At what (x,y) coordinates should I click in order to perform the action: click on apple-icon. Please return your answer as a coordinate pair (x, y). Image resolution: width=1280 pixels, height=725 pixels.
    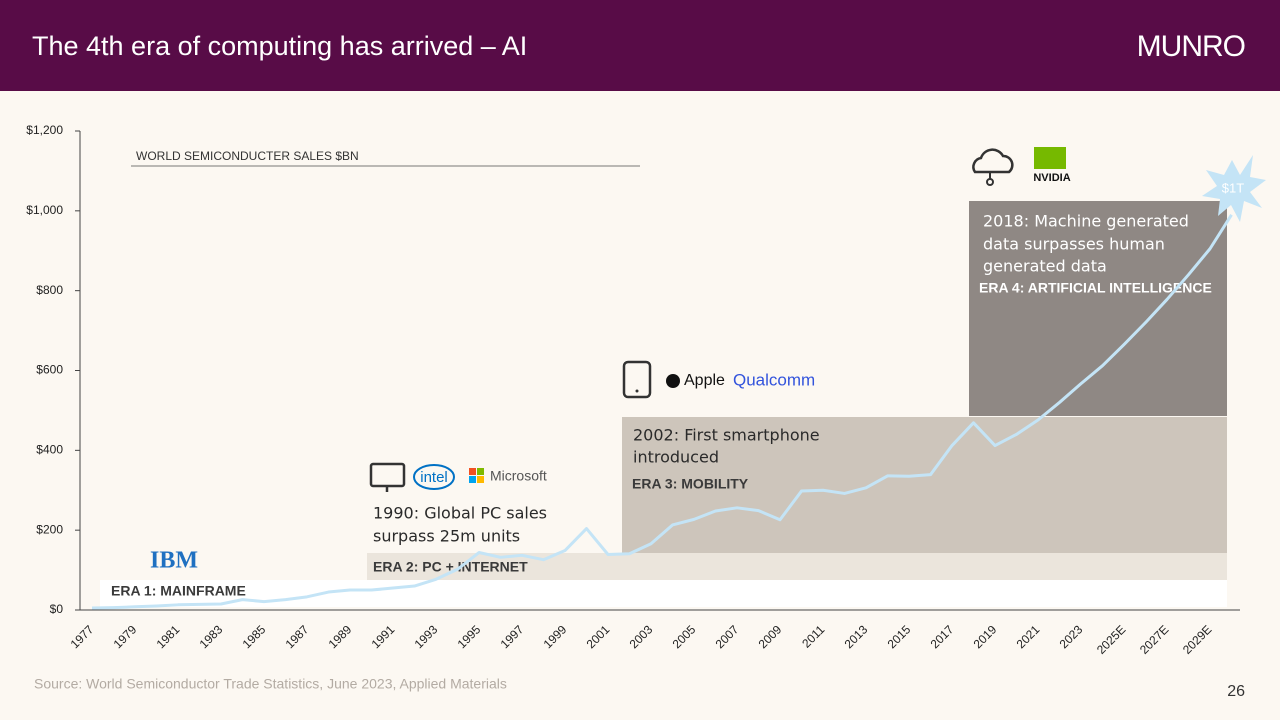
    Looking at the image, I should click on (673, 381).